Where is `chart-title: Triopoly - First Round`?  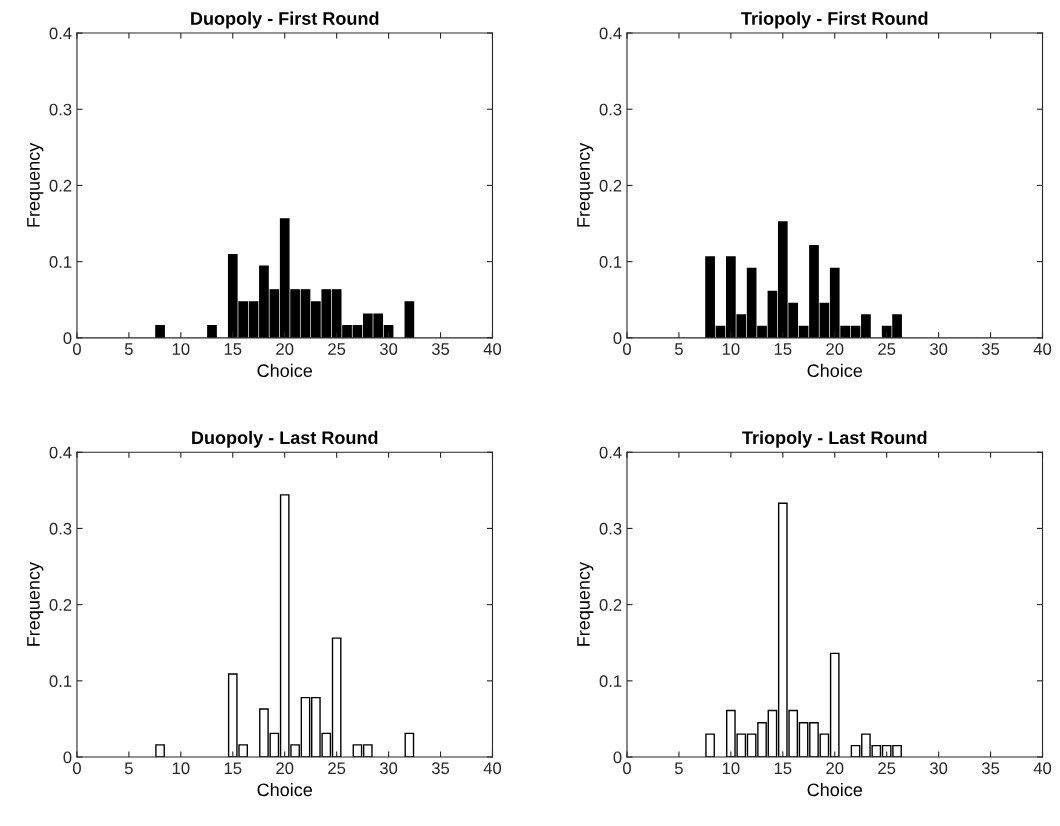 chart-title: Triopoly - First Round is located at coordinates (834, 20).